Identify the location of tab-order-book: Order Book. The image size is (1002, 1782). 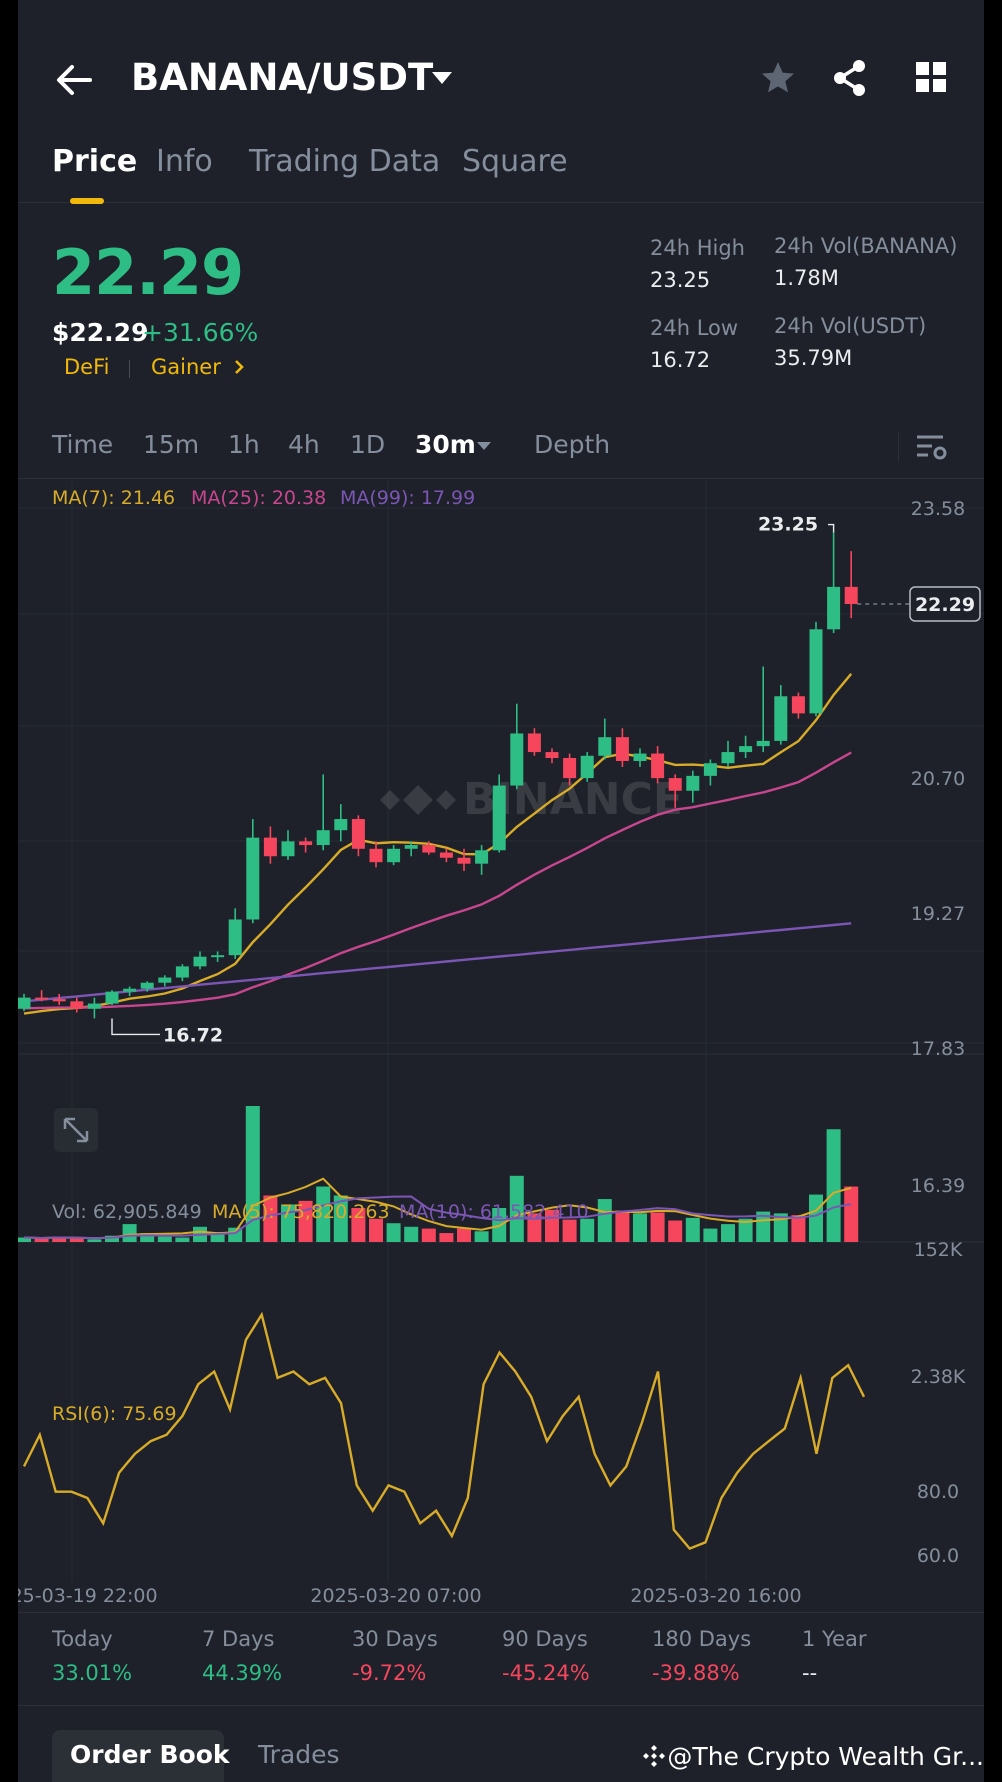
(150, 1754).